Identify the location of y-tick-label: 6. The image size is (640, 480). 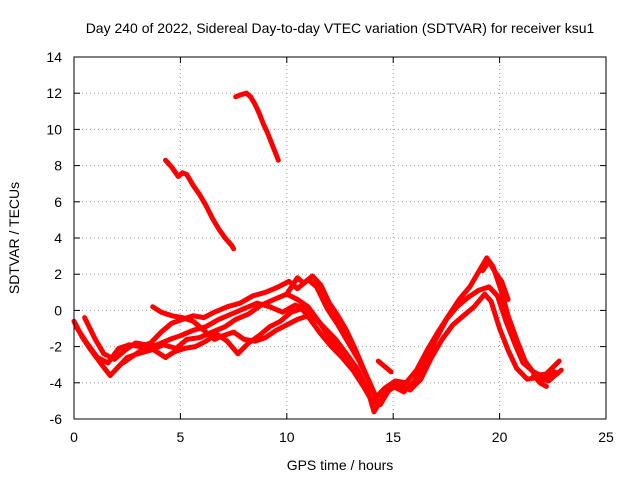
(58, 202).